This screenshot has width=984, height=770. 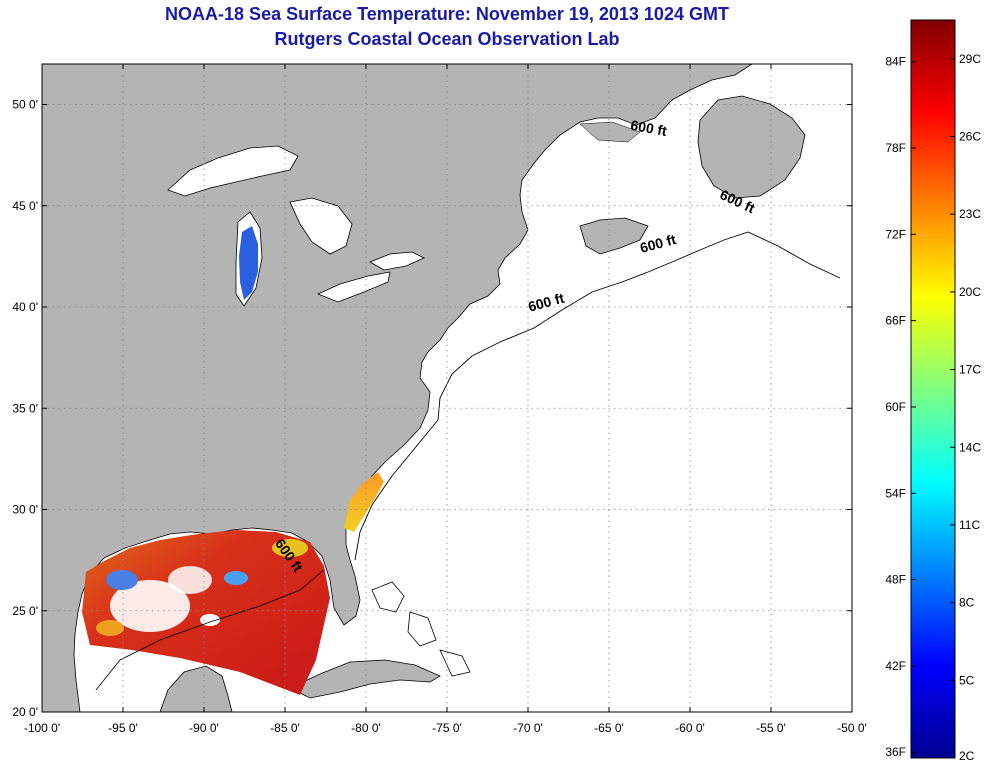 What do you see at coordinates (970, 370) in the screenshot?
I see `colorbar-c-label: 17C` at bounding box center [970, 370].